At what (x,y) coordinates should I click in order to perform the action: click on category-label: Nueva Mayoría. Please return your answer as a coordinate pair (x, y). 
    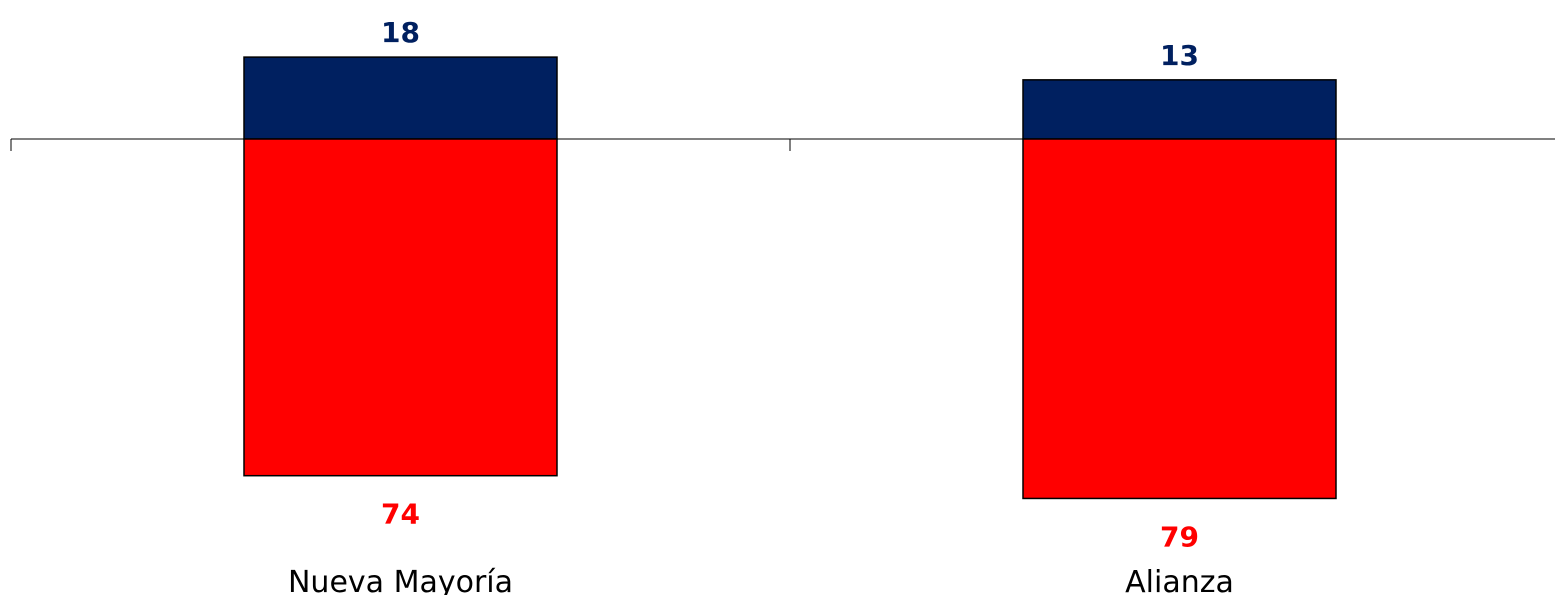
    Looking at the image, I should click on (400, 580).